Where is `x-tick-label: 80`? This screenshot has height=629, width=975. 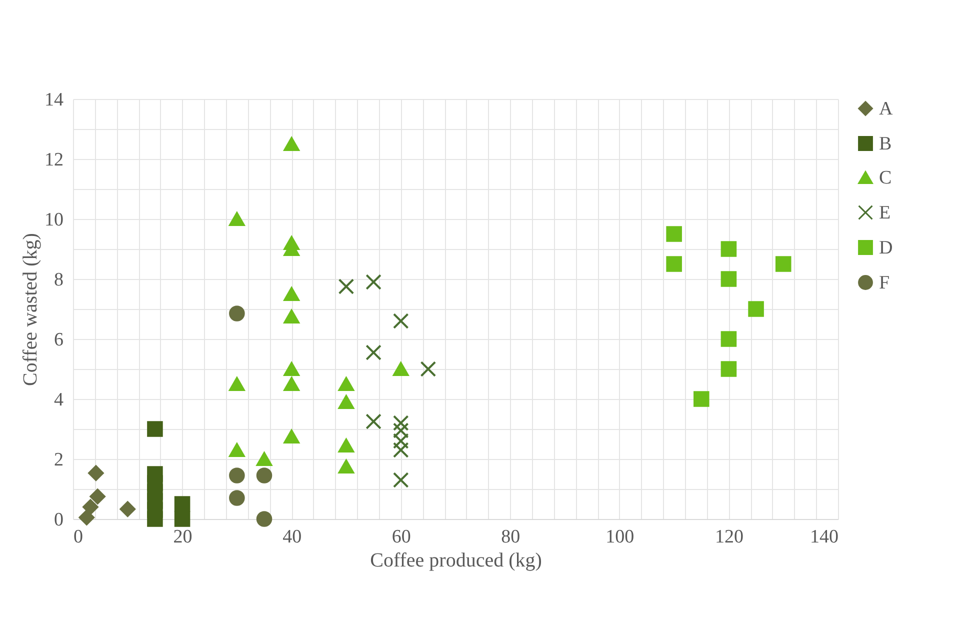
x-tick-label: 80 is located at coordinates (510, 537).